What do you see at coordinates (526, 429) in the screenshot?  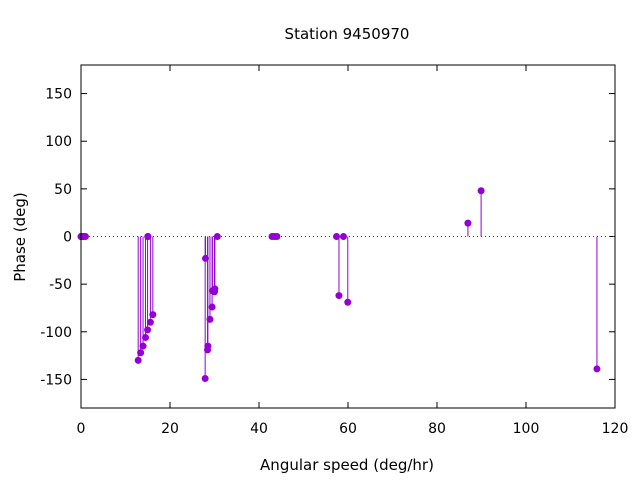 I see `x-tick-label: 100` at bounding box center [526, 429].